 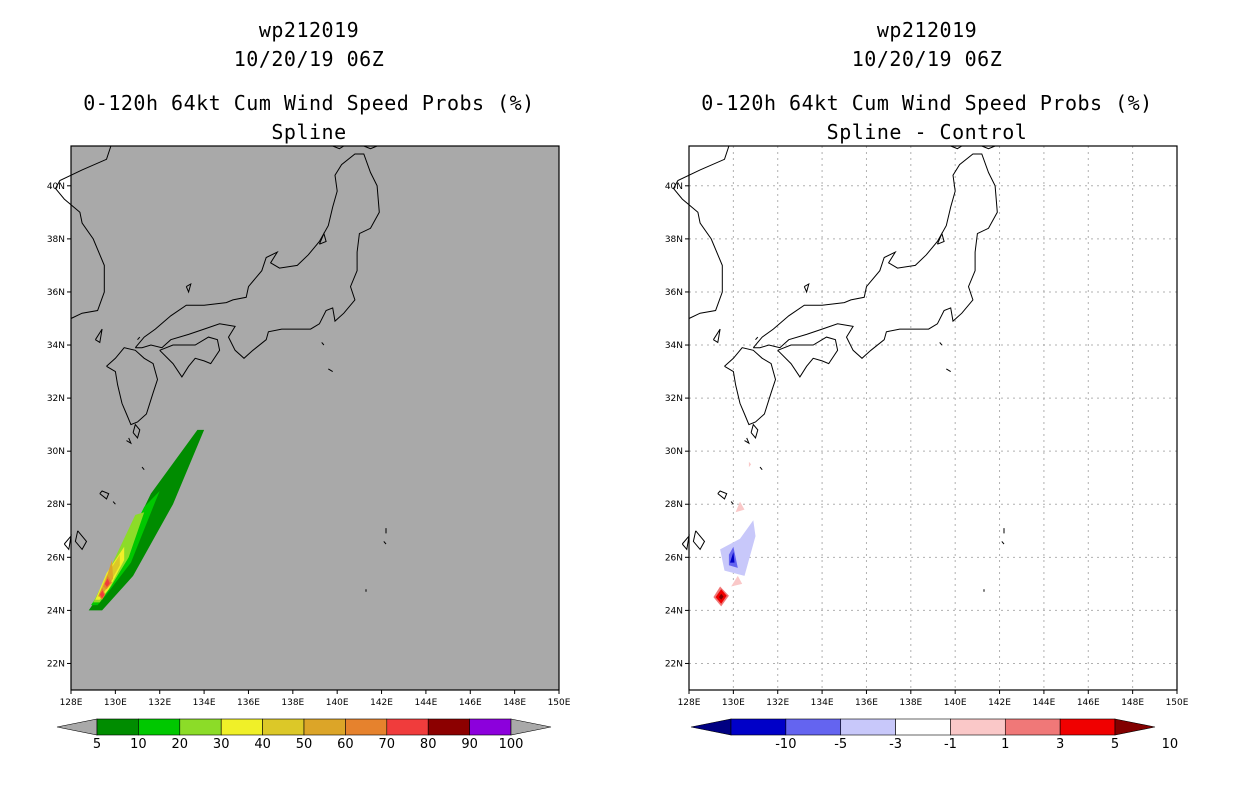 What do you see at coordinates (248, 703) in the screenshot?
I see `x-tick-label: 136E` at bounding box center [248, 703].